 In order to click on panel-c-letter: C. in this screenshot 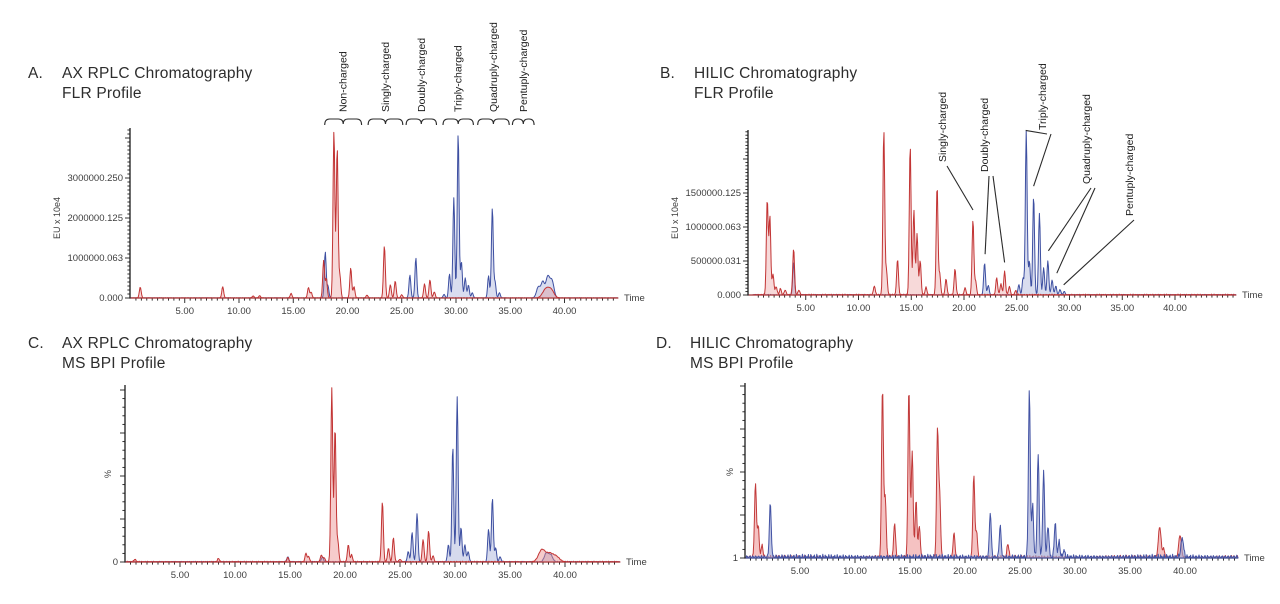, I will do `click(36, 343)`.